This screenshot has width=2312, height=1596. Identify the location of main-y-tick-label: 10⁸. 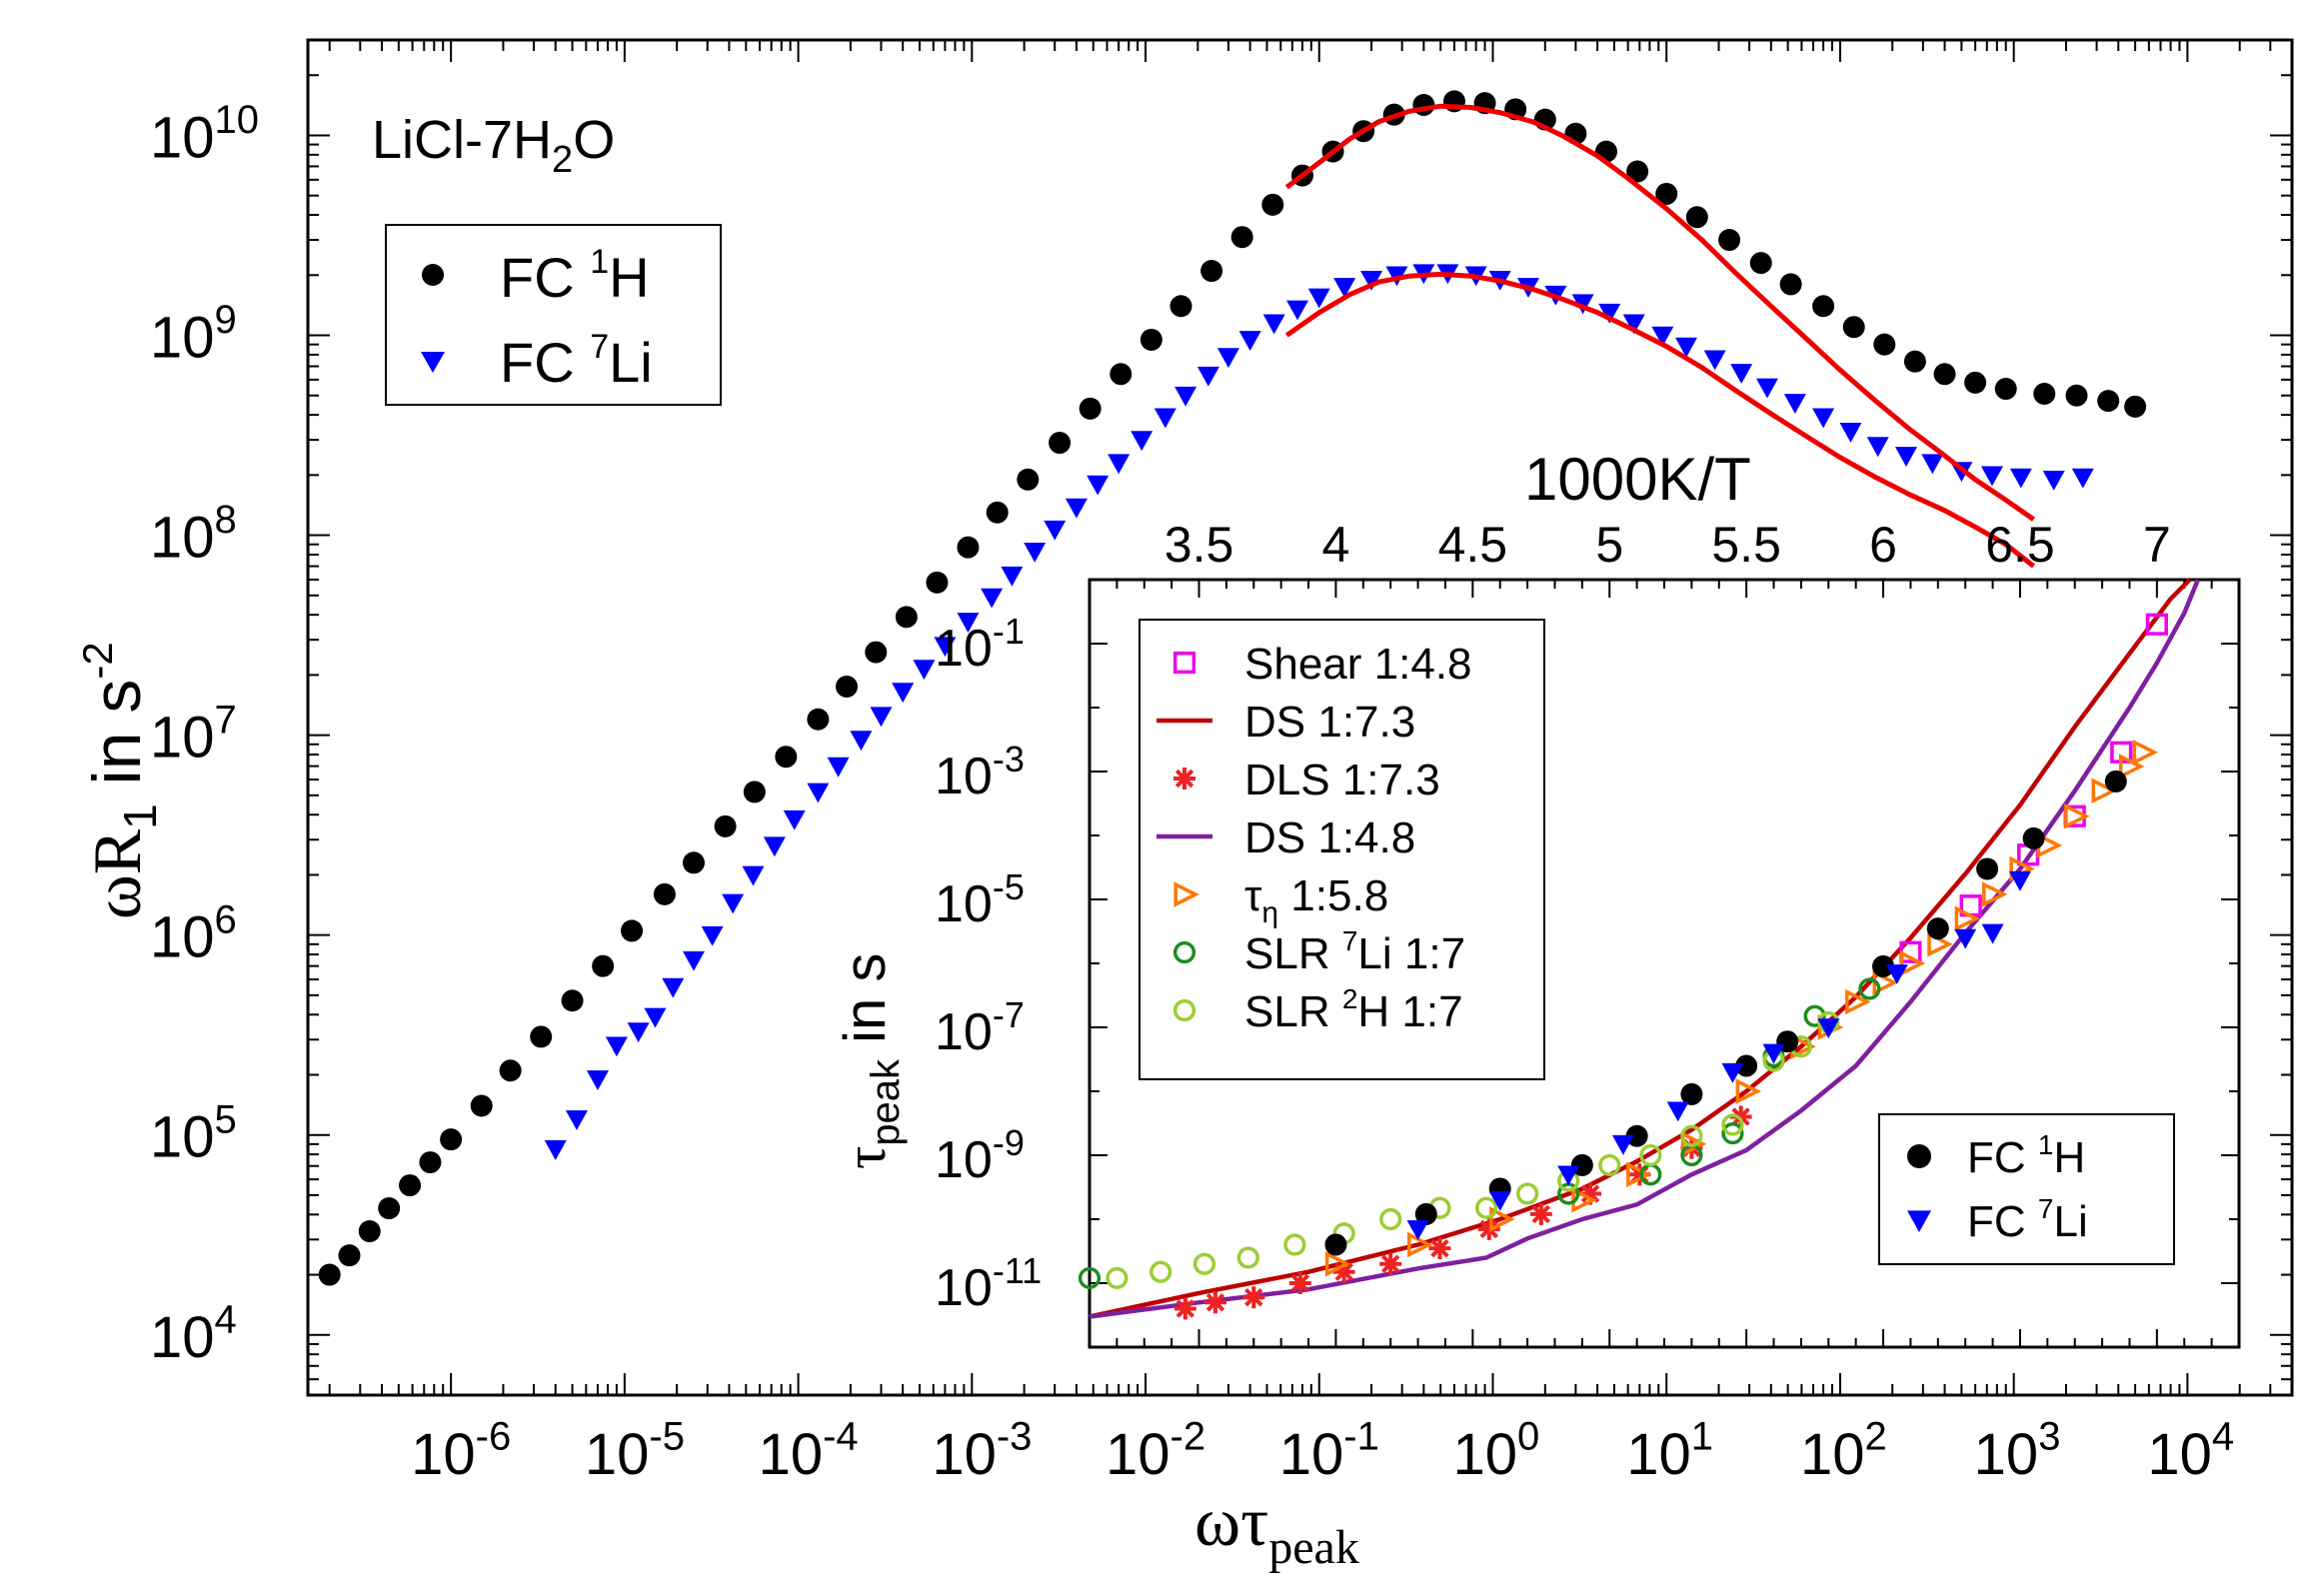
(194, 534).